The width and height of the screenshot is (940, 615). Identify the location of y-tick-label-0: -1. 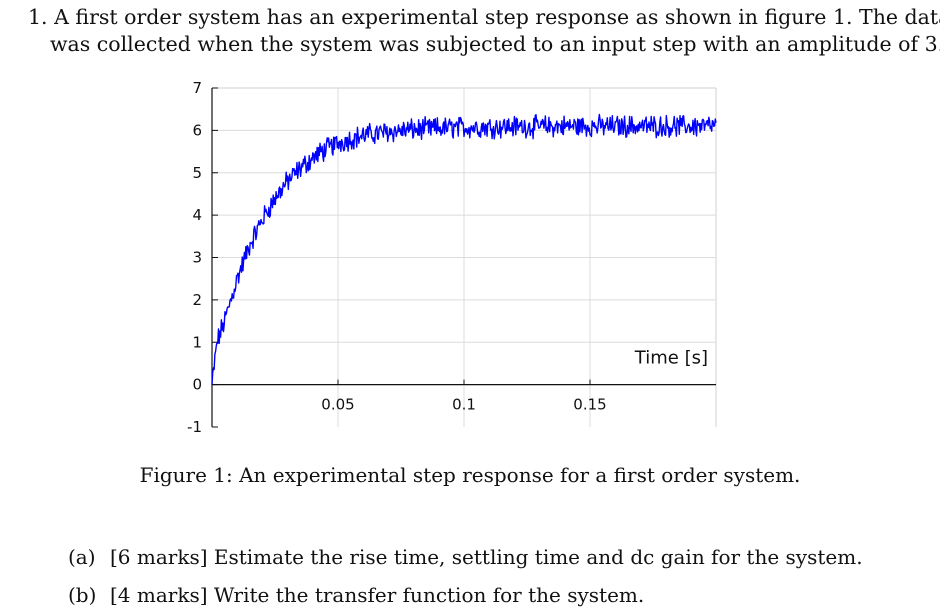
(194, 427).